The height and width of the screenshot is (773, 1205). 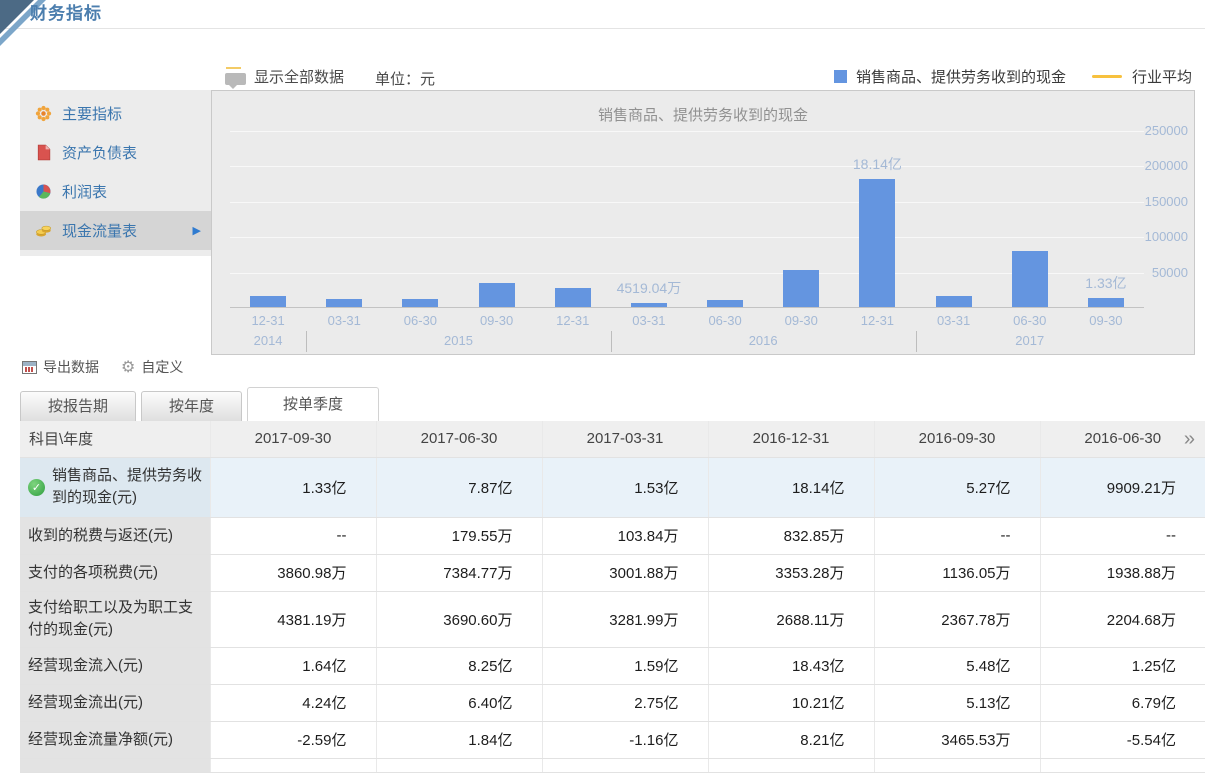 What do you see at coordinates (957, 740) in the screenshot?
I see `cell-value: 3465.53万` at bounding box center [957, 740].